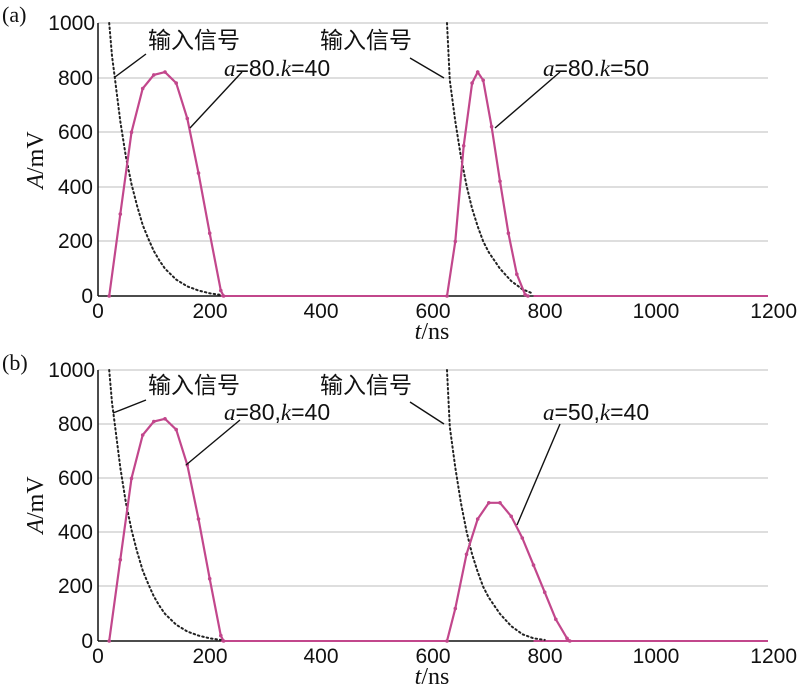 The width and height of the screenshot is (800, 696). What do you see at coordinates (75, 78) in the screenshot?
I see `panel-a-y-tick: 800` at bounding box center [75, 78].